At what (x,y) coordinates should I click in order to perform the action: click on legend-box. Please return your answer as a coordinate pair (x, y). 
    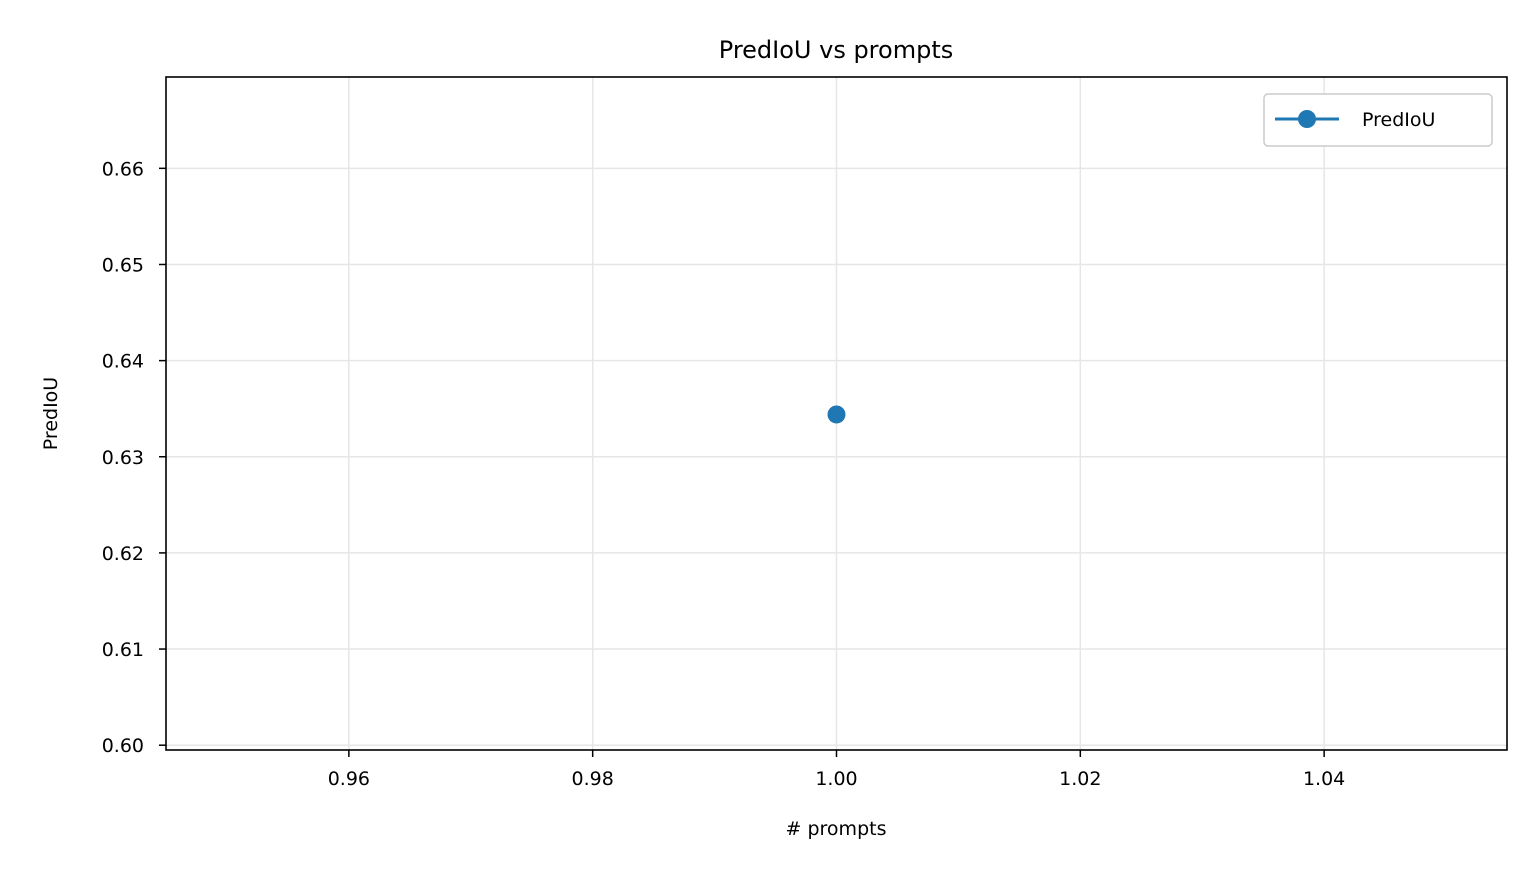
    Looking at the image, I should click on (1378, 120).